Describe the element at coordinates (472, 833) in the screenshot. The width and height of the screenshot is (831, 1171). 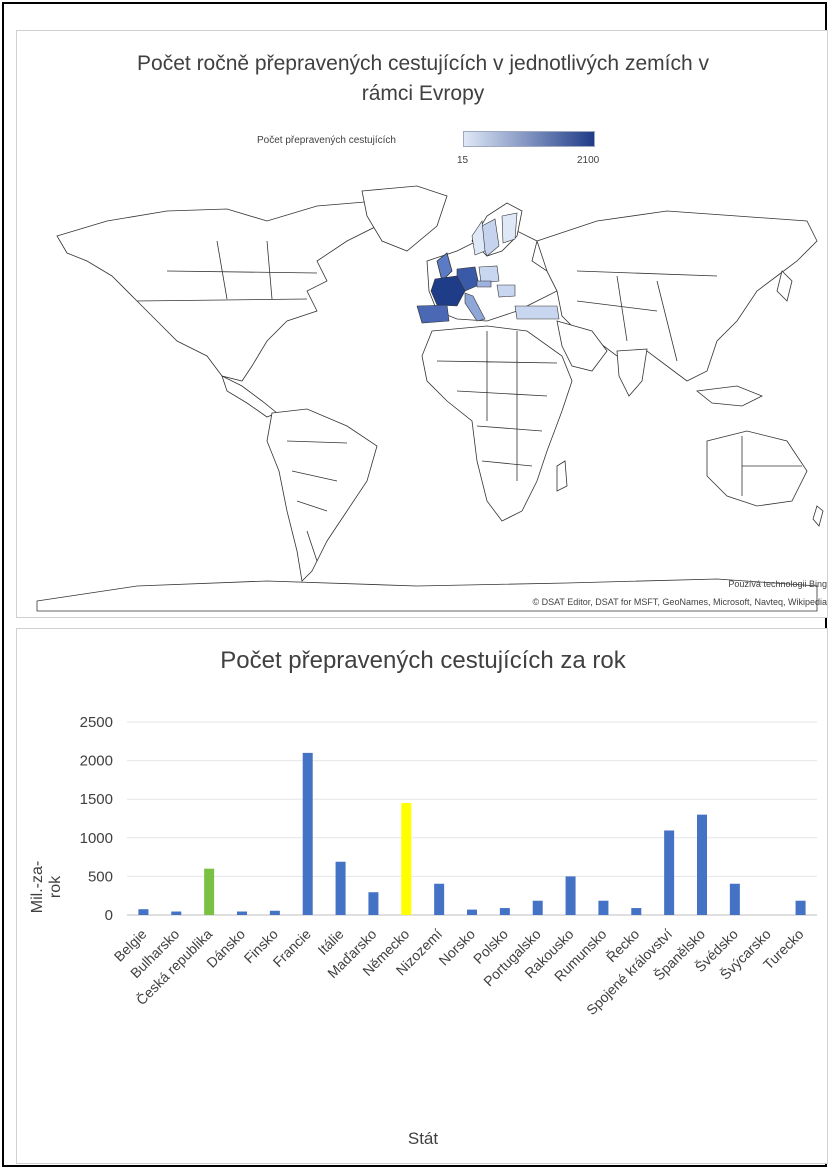
I see `bar-chart-bars` at that location.